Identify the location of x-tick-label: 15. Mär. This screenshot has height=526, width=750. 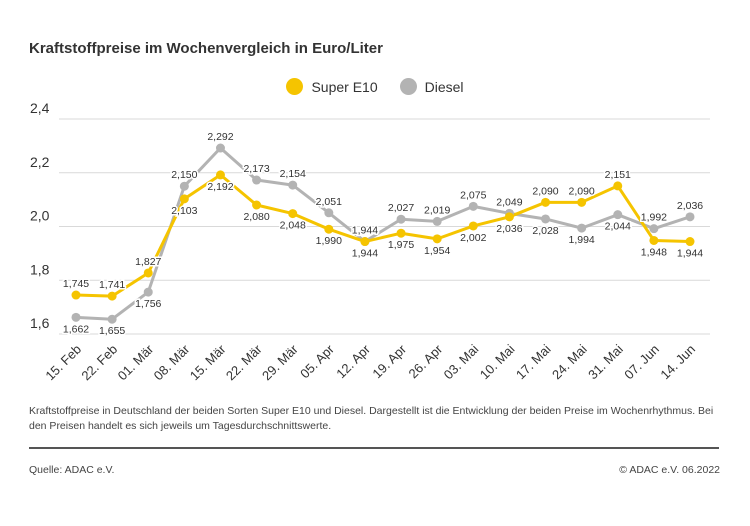
(208, 362).